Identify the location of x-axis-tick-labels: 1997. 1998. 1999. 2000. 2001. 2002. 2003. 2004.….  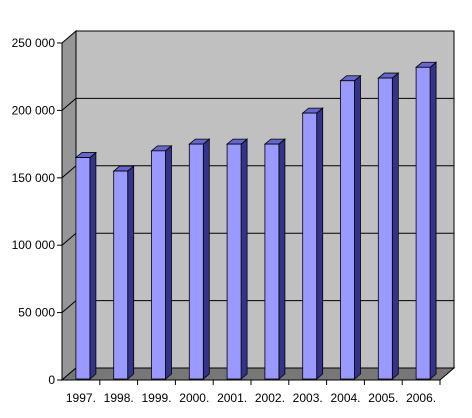
(251, 392).